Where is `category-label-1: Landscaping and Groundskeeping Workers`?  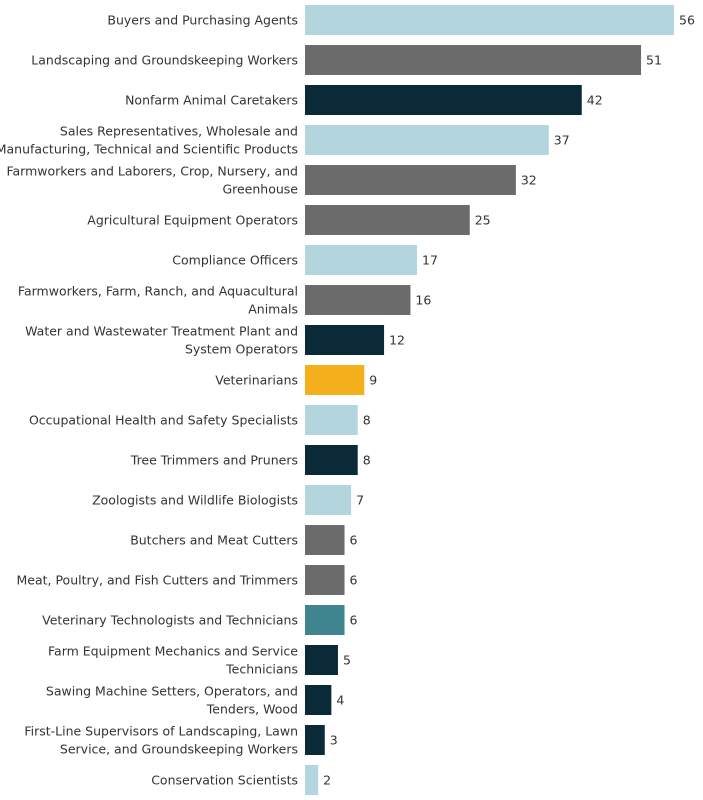
category-label-1: Landscaping and Groundskeeping Workers is located at coordinates (164, 60).